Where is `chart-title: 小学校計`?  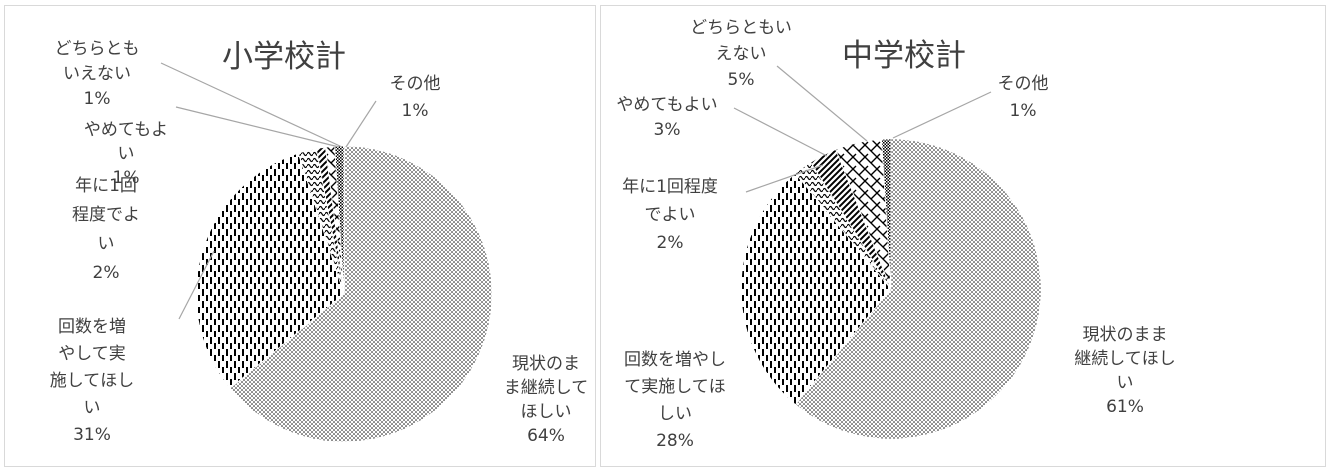 chart-title: 小学校計 is located at coordinates (284, 57).